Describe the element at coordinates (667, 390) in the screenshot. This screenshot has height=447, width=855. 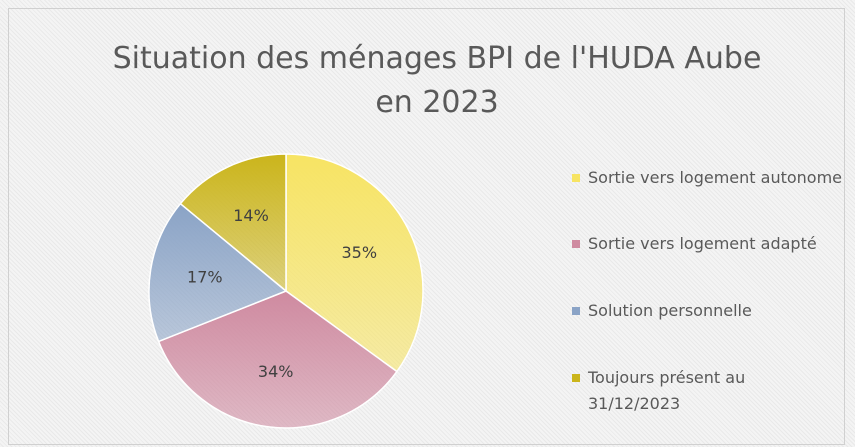
I see `legend-label: Toujours présent au 31/12/2023` at that location.